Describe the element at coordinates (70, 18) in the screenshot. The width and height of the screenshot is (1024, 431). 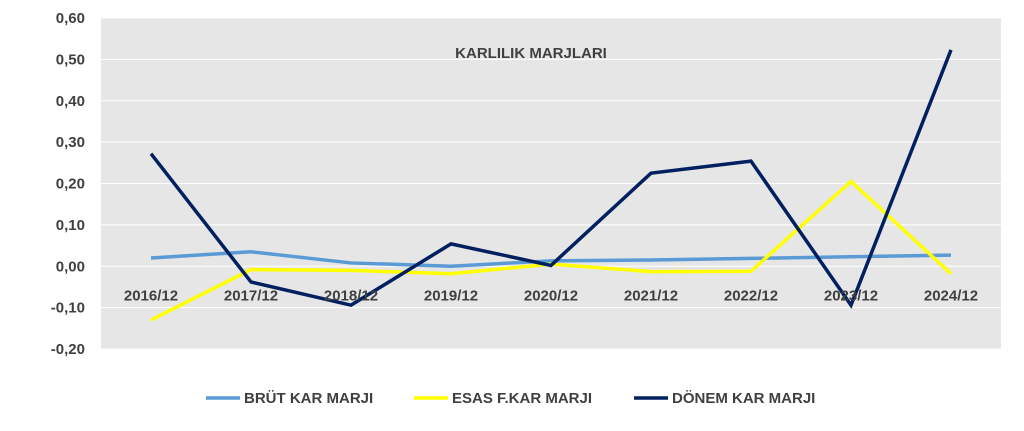
I see `y-tick-label: 0,60` at that location.